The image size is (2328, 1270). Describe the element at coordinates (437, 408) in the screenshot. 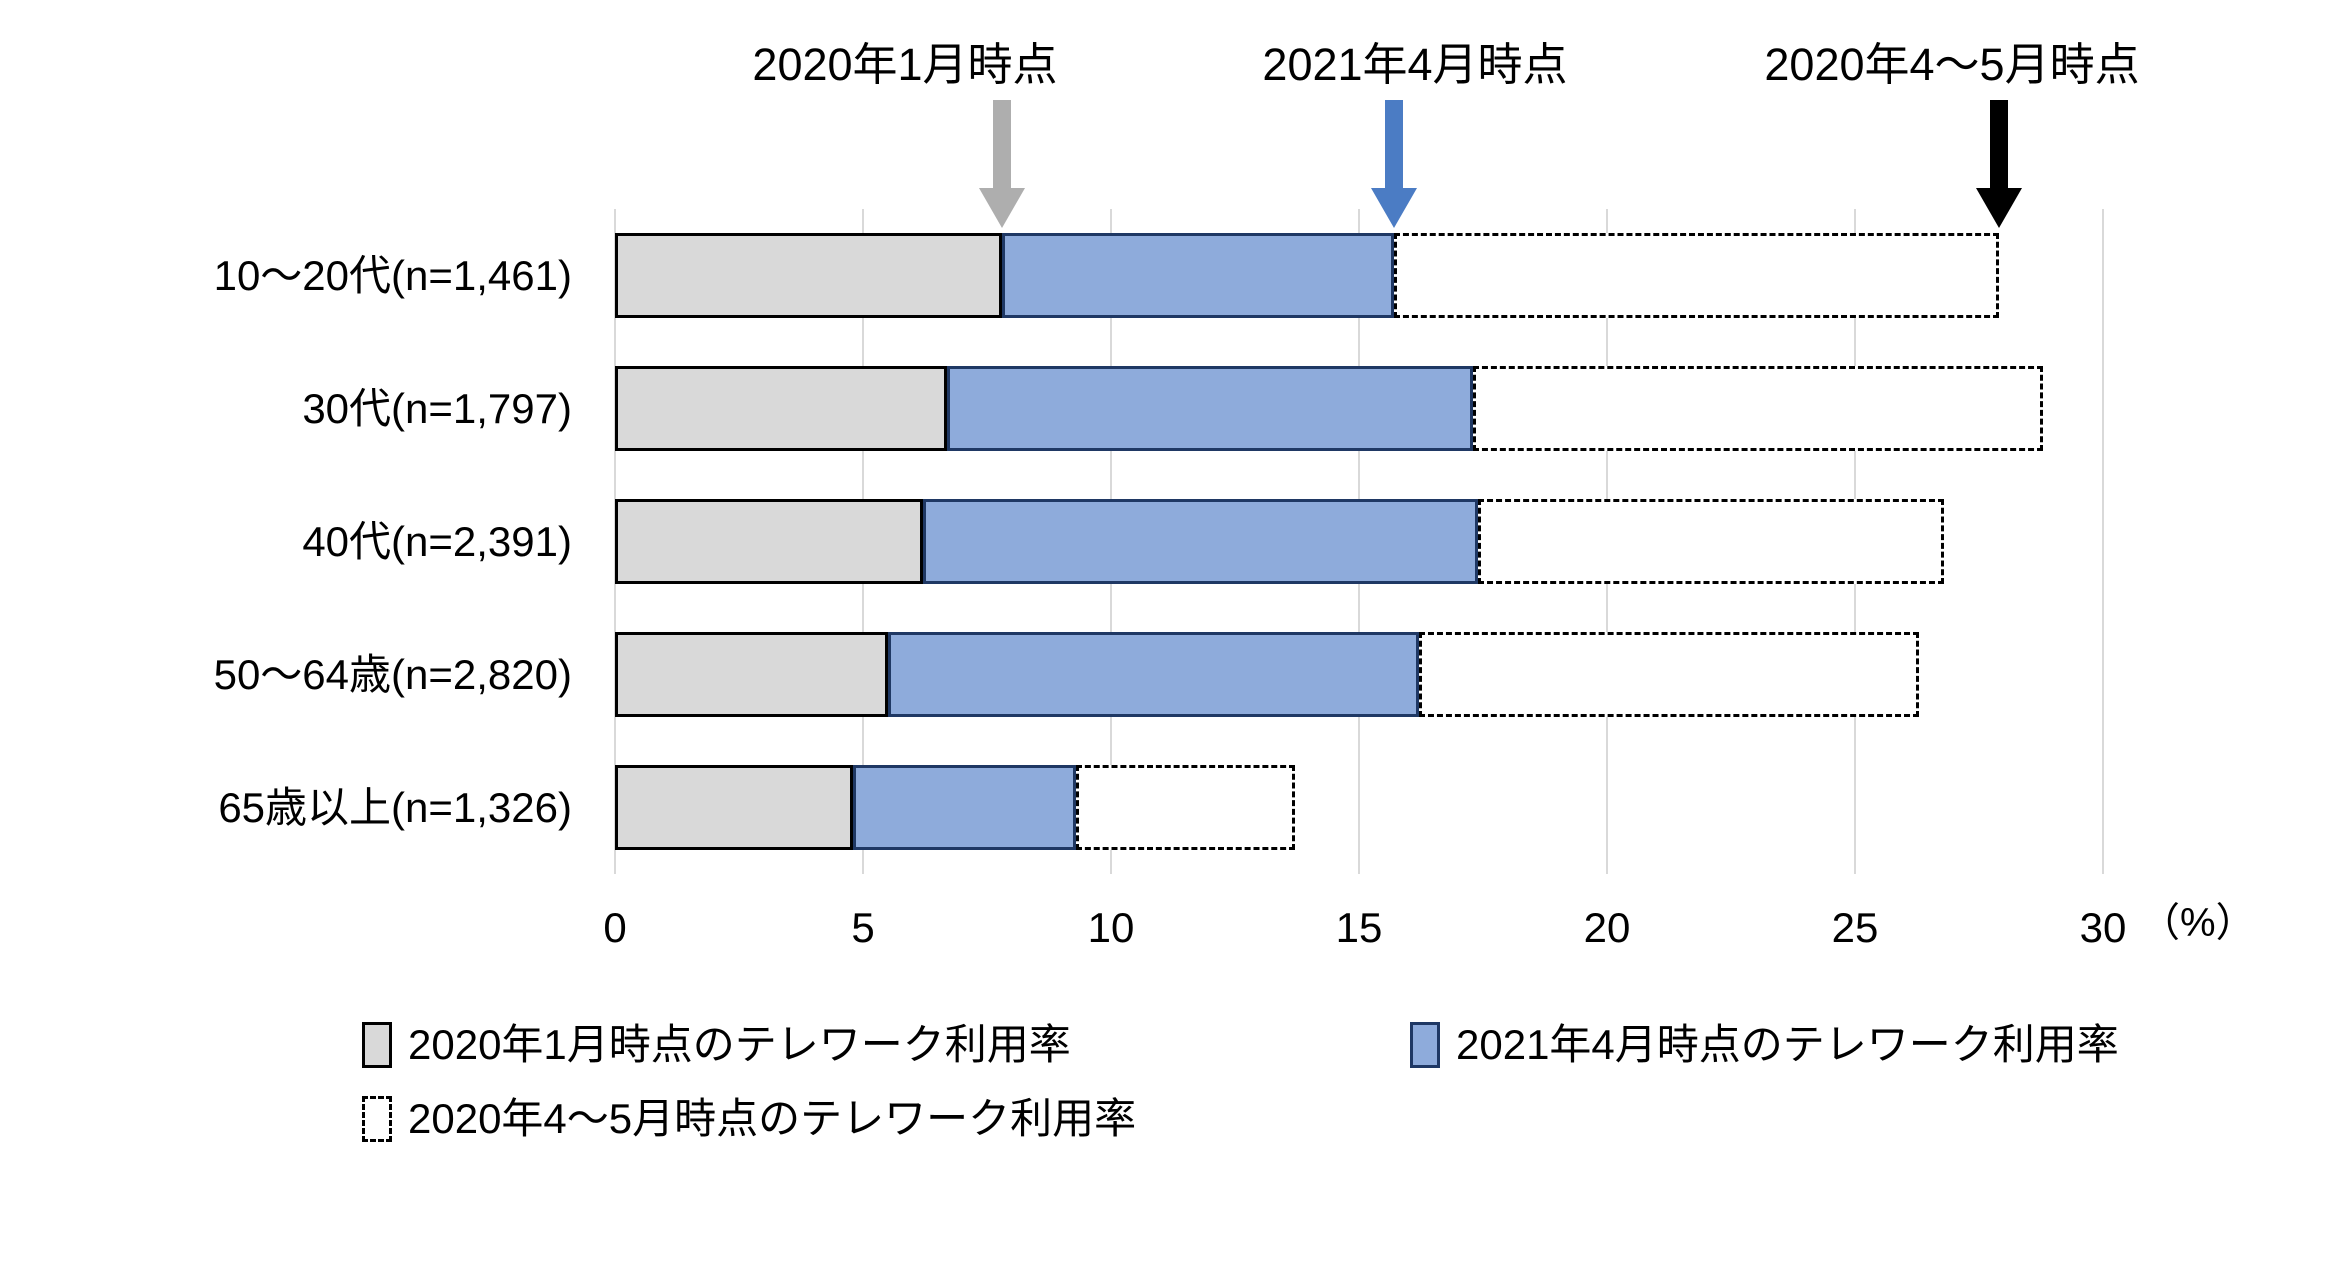

I see `category-label-1: 30代(n=1,797)` at that location.